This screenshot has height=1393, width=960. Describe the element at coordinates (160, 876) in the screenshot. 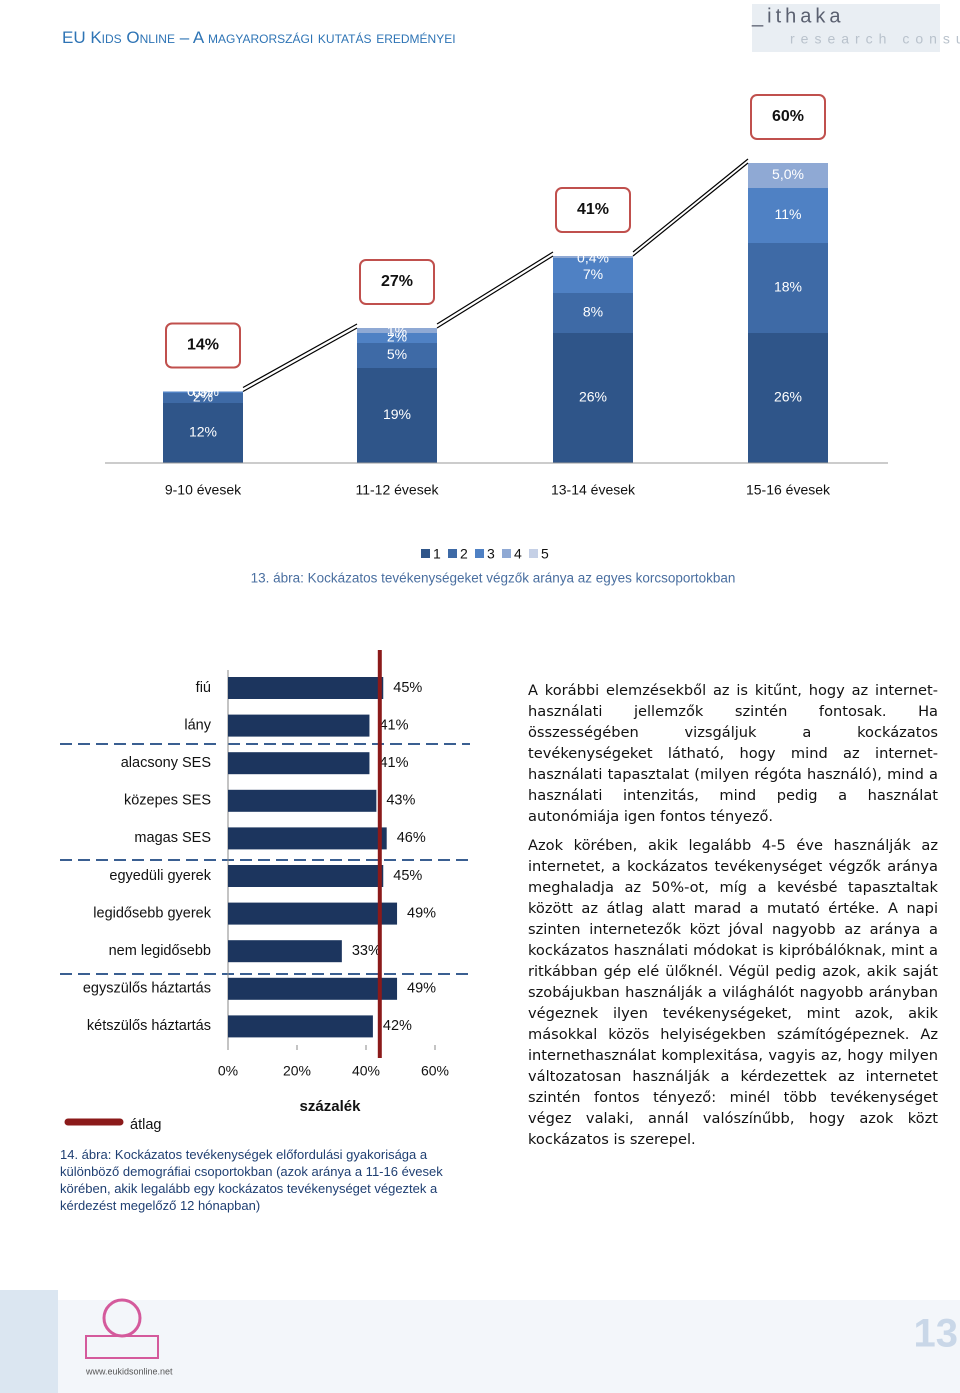

I see `y-tick-label: egyedüli gyerek` at that location.